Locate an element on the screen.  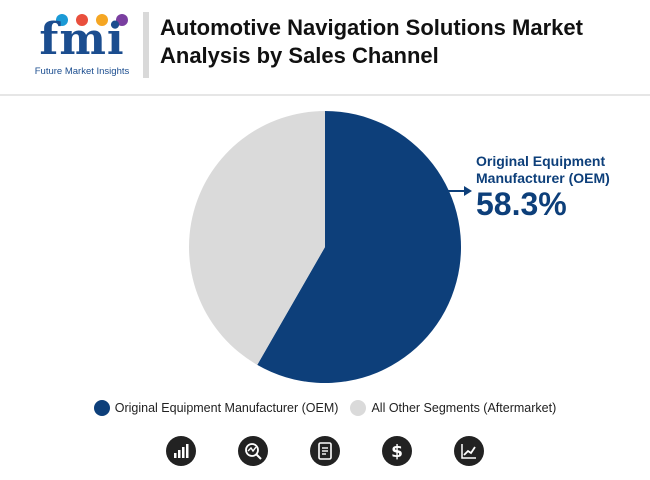
legend-label-other: All Other Segments (Aftermarket) is located at coordinates (464, 408).